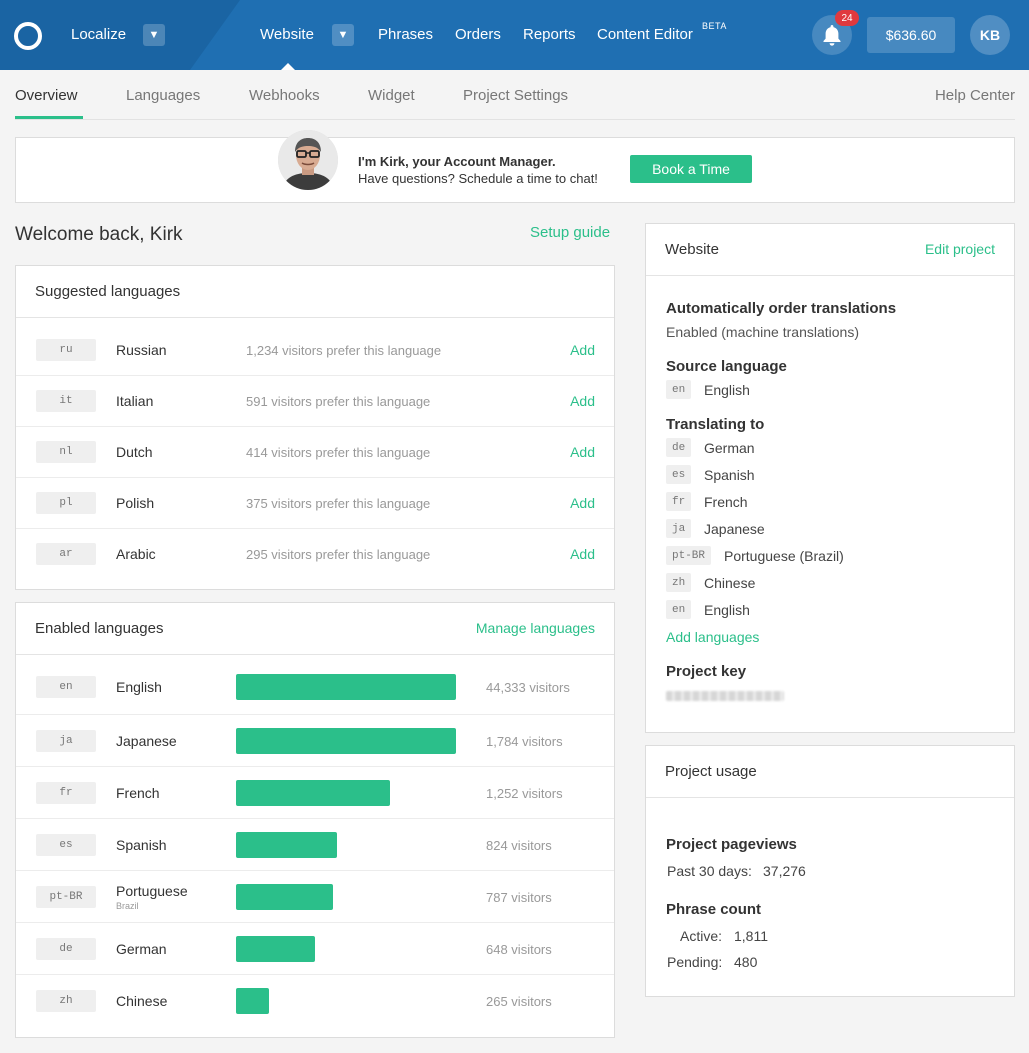 The width and height of the screenshot is (1029, 1053). What do you see at coordinates (343, 35) in the screenshot?
I see `website-chevron-down-icon: ▼` at bounding box center [343, 35].